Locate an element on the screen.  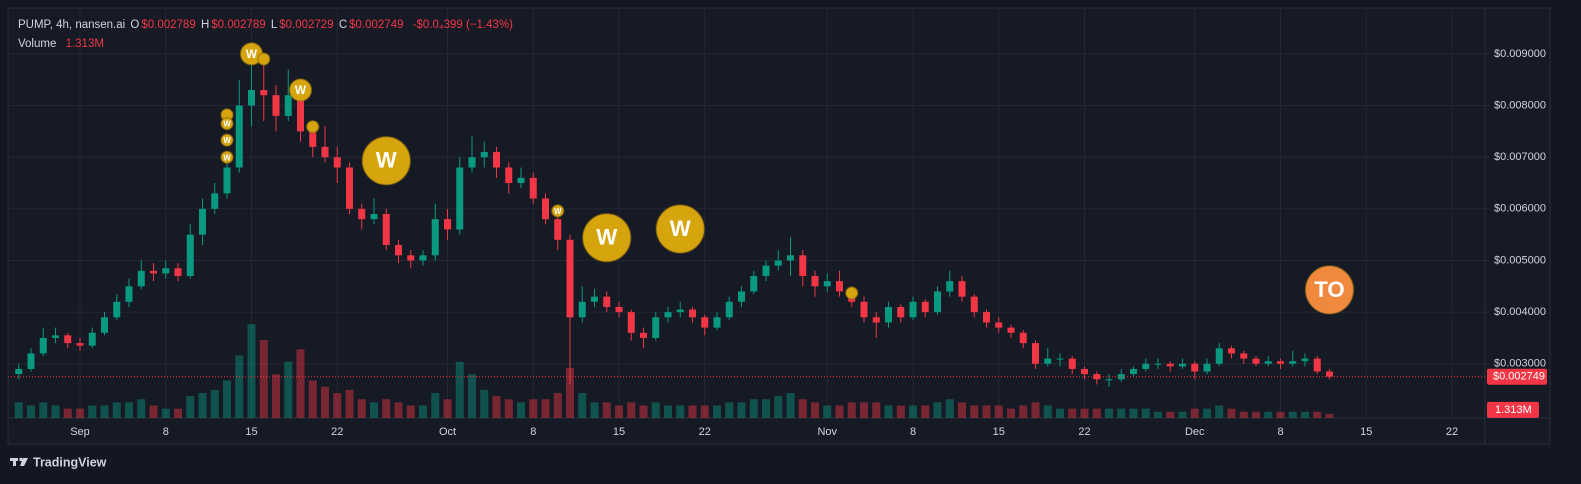
ohlc-value: $0.002729 is located at coordinates (306, 25).